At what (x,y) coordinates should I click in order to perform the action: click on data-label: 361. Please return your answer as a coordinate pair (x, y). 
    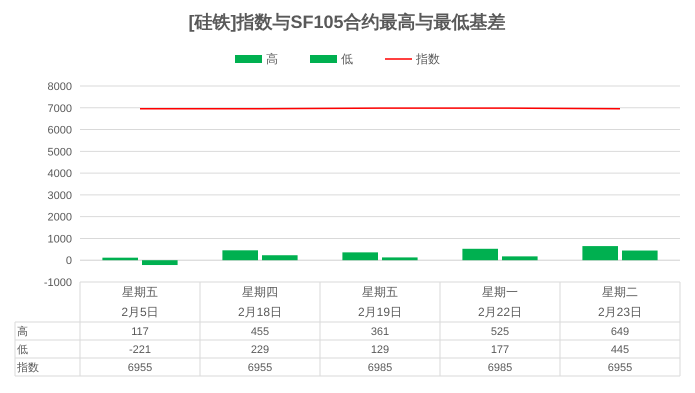
    Looking at the image, I should click on (380, 332).